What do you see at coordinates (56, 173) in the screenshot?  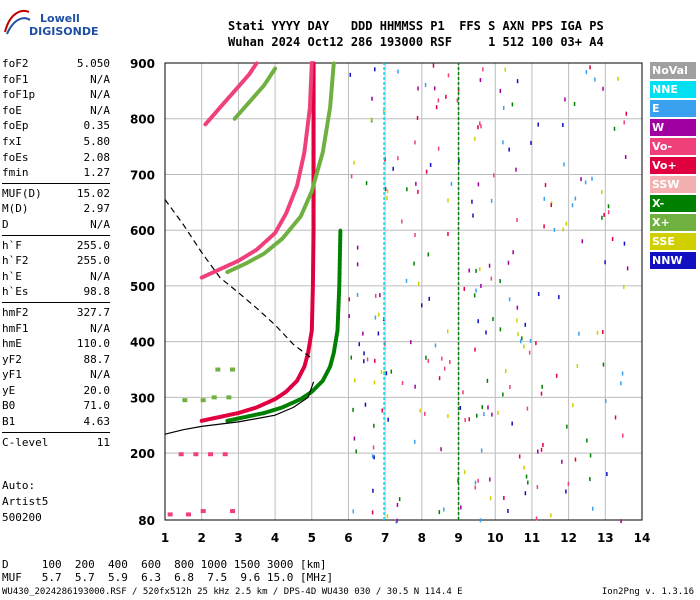 I see `param-row: fmin 1.27` at bounding box center [56, 173].